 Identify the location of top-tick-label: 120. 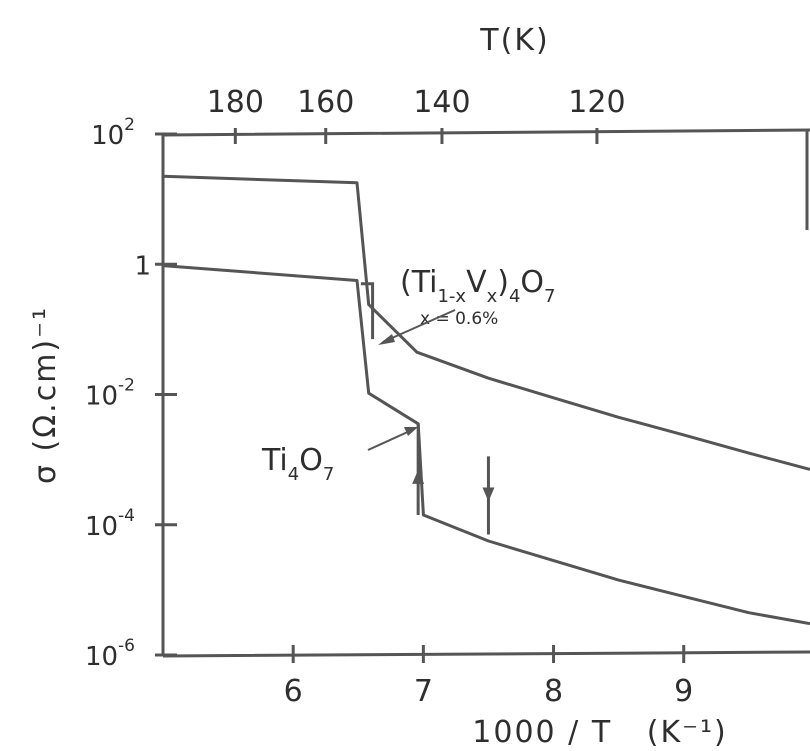
(596, 102).